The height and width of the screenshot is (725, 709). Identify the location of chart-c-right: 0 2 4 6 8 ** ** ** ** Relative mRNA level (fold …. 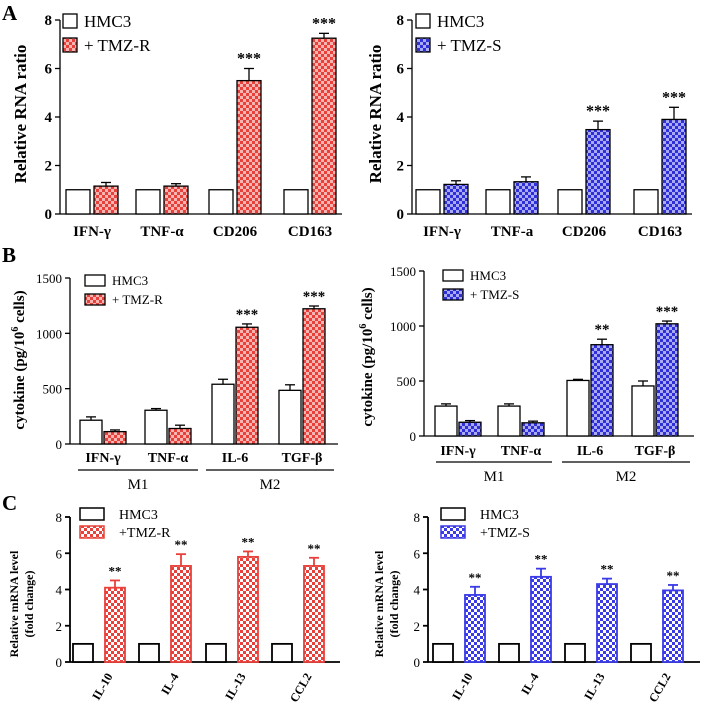
(536, 606).